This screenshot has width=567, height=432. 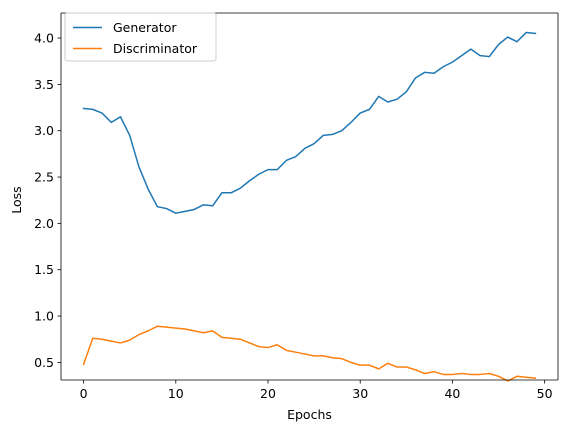 I want to click on x-tick-label: 30, so click(x=360, y=393).